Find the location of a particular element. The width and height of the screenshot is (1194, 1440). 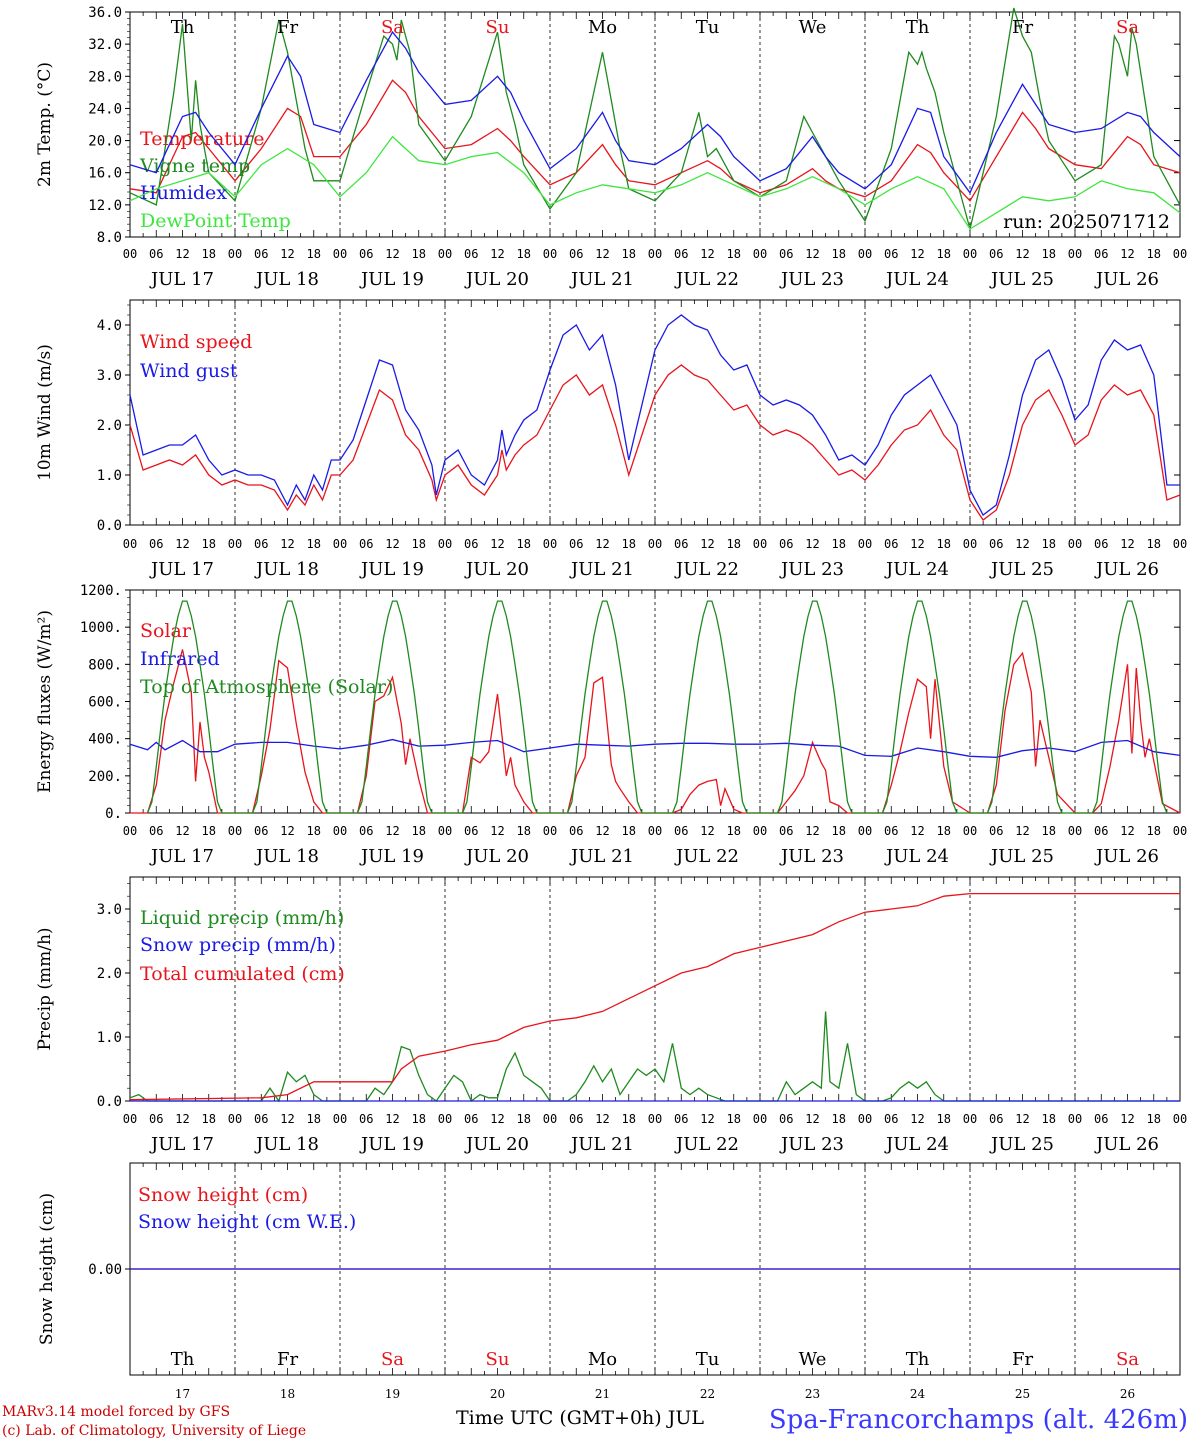

y-tick-label: 8.0 is located at coordinates (109, 238).